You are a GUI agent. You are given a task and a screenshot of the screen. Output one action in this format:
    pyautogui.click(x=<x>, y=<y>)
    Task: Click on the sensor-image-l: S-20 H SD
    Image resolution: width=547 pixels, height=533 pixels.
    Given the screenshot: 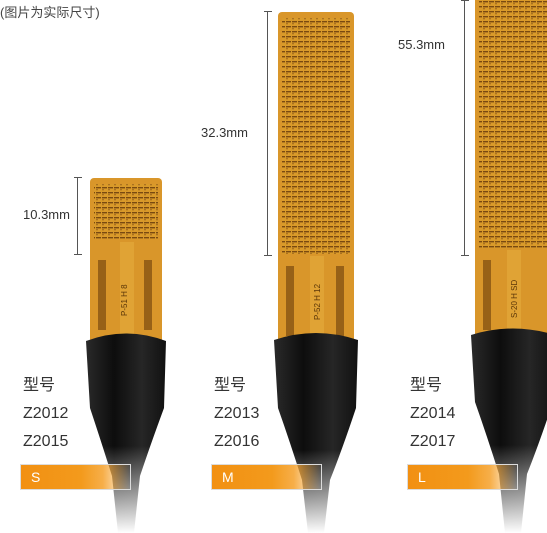 What is the action you would take?
    pyautogui.click(x=506, y=266)
    